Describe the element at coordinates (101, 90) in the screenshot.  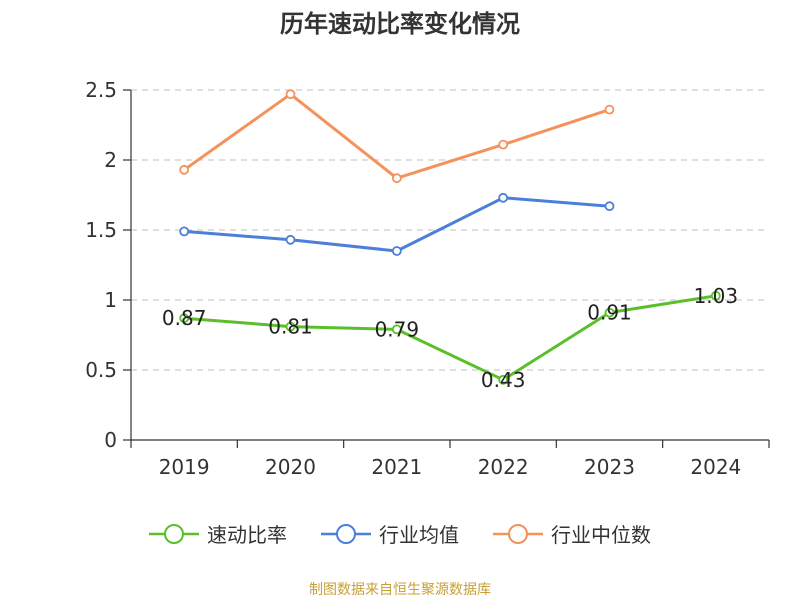
I see `y-tick-label: 2.5` at that location.